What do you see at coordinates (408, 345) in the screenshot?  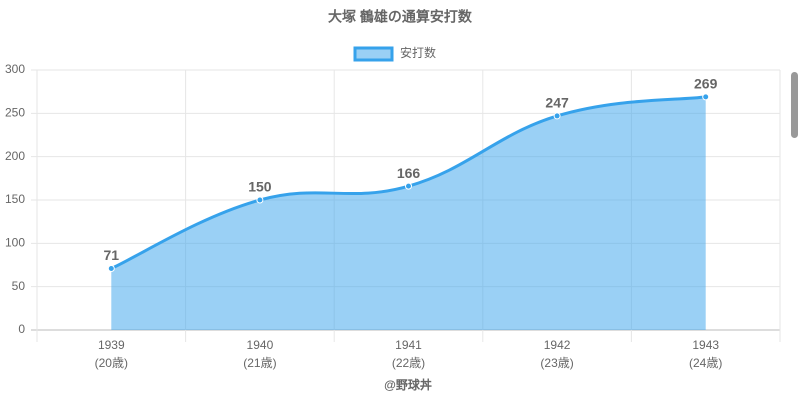 I see `x-tick-label: 1941` at bounding box center [408, 345].